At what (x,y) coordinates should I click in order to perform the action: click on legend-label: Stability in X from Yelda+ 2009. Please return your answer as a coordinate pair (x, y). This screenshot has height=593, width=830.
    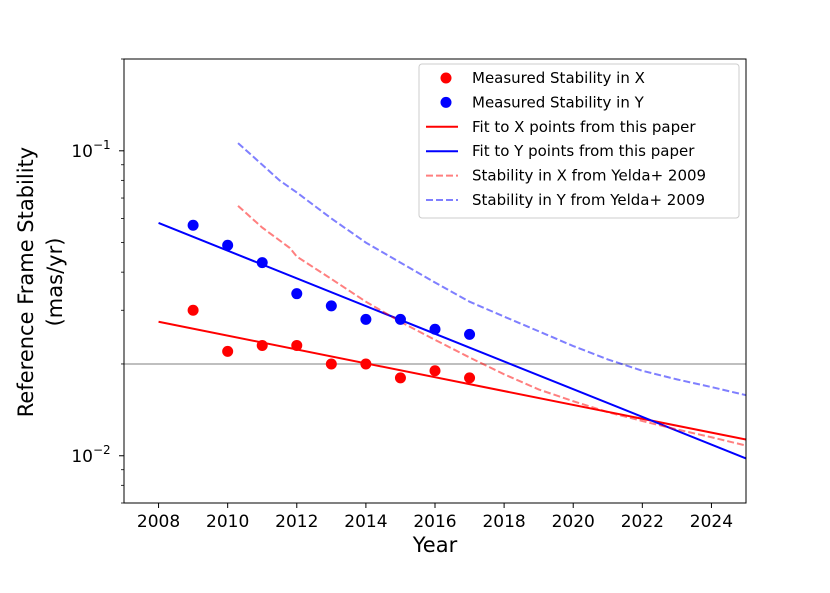
    Looking at the image, I should click on (589, 176).